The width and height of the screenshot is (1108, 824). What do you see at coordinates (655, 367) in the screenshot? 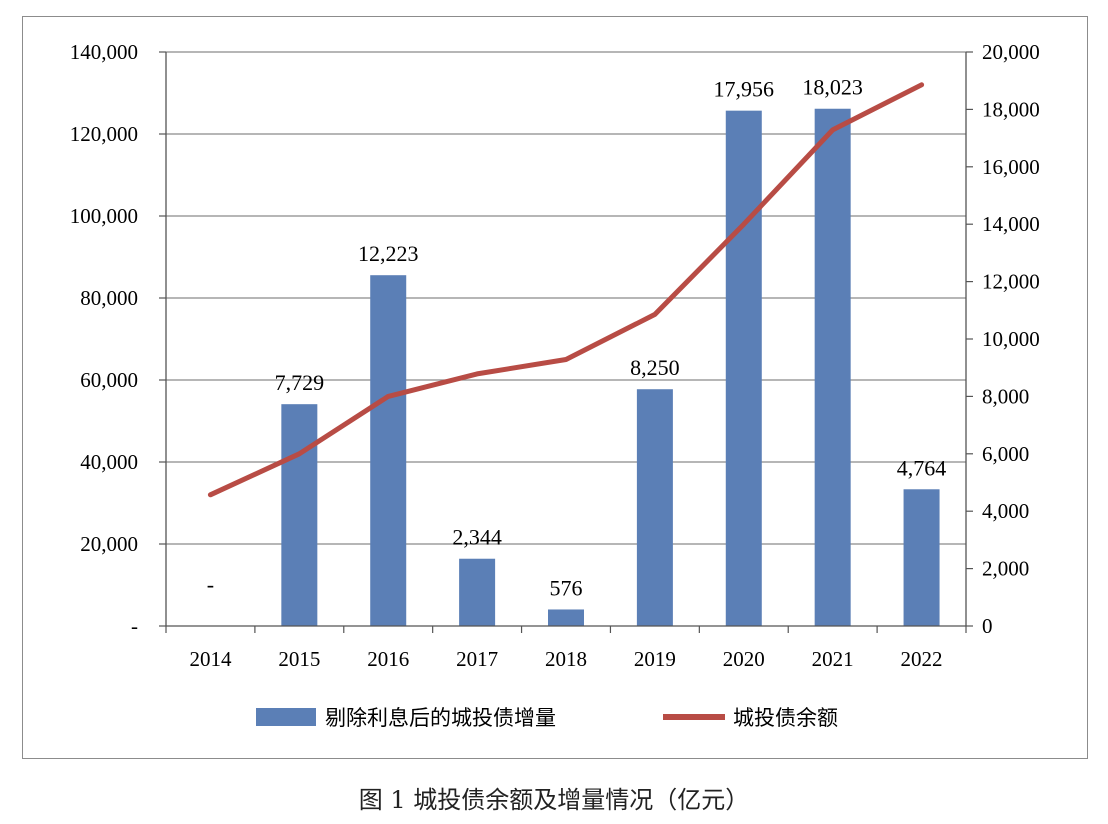
I see `bar-data-label: 8,250` at bounding box center [655, 367].